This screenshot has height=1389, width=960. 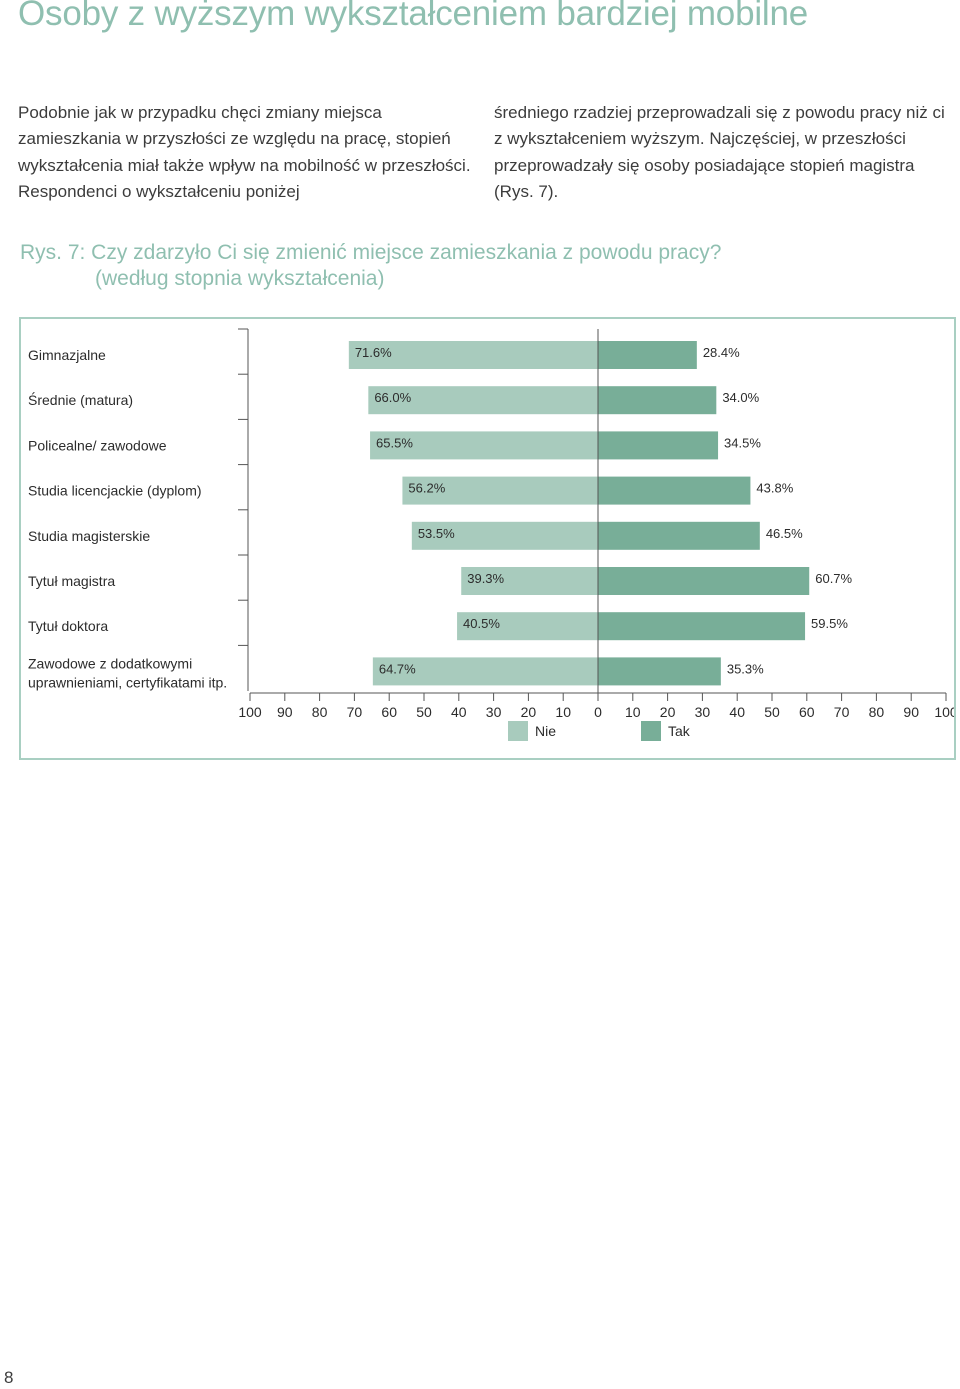 I want to click on bar-label-tak: 34.5%, so click(x=742, y=442).